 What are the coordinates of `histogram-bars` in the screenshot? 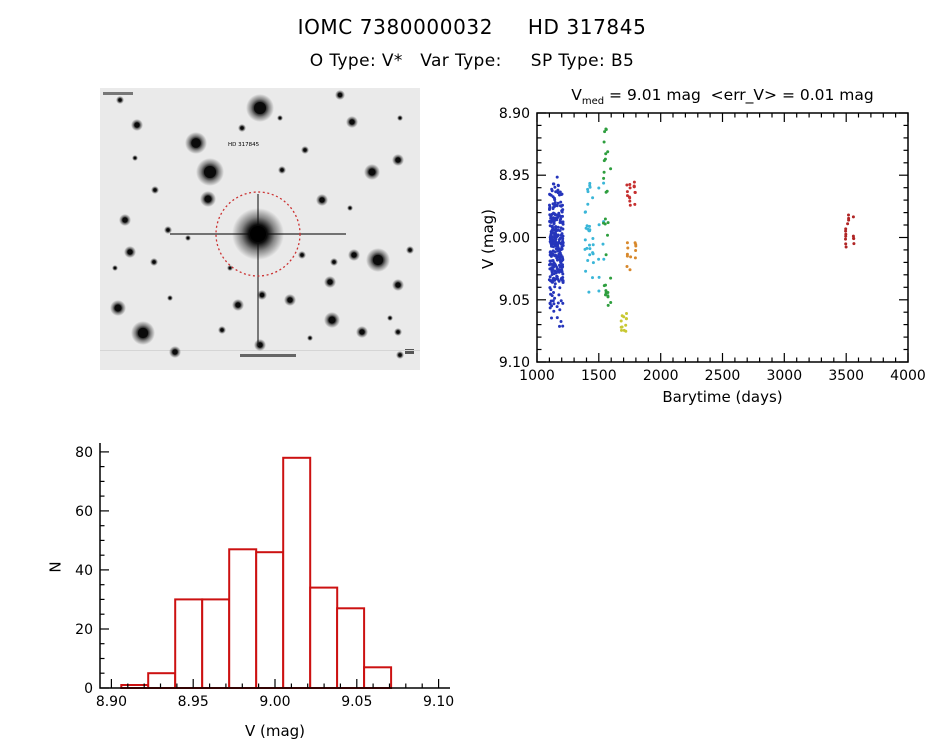 It's located at (256, 573).